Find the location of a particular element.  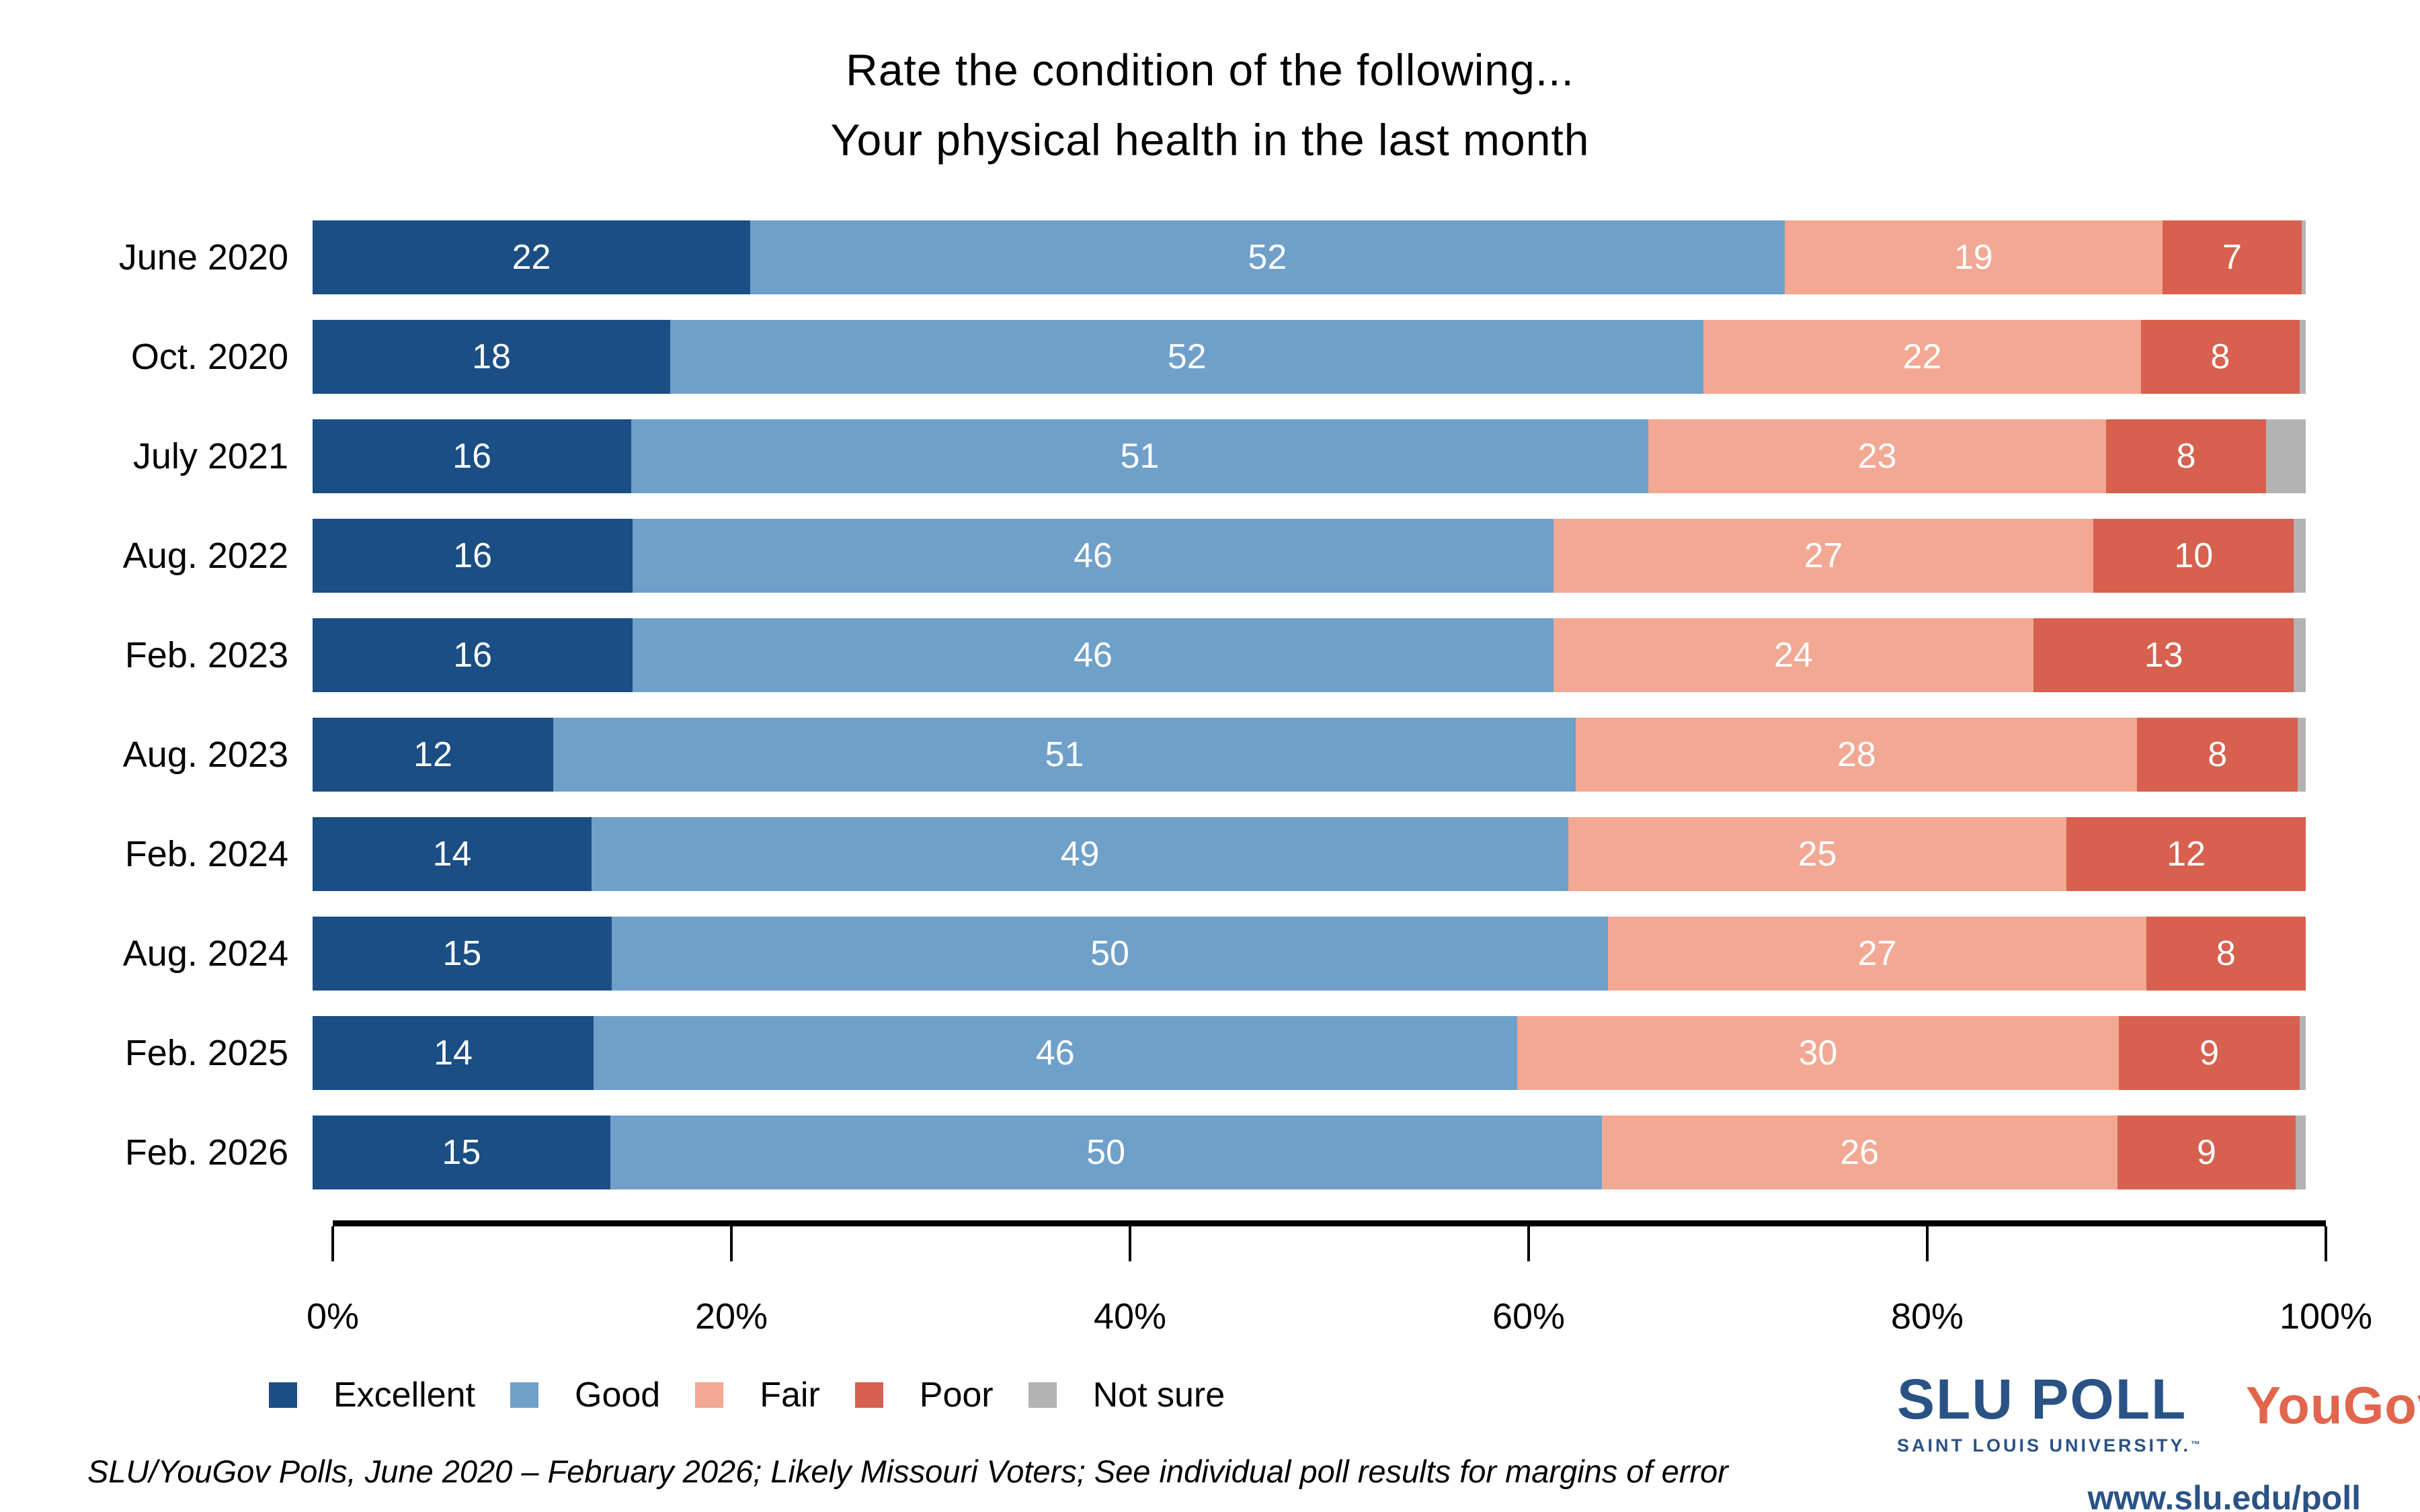

bar-row: Feb. 2024 14 49 25 12 is located at coordinates (1210, 854).